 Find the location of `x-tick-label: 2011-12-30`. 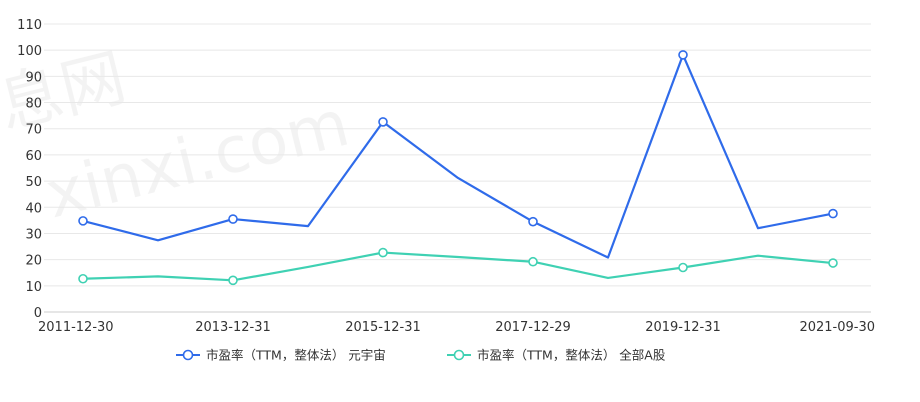

x-tick-label: 2011-12-30 is located at coordinates (76, 327).